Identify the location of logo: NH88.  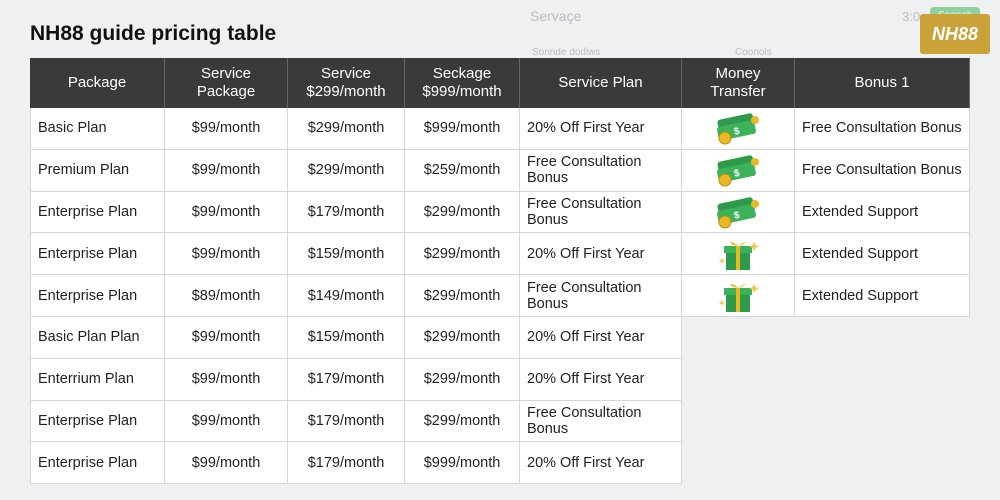
(955, 34).